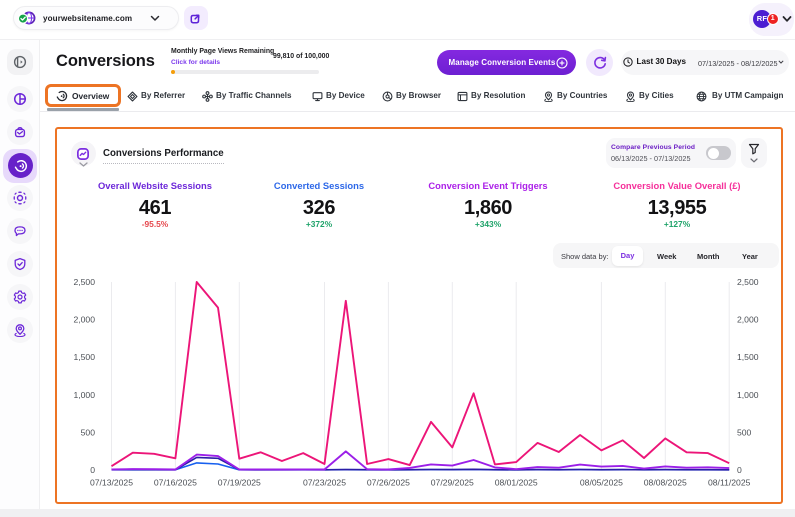  I want to click on svg-text: 07/16/2025, so click(175, 483).